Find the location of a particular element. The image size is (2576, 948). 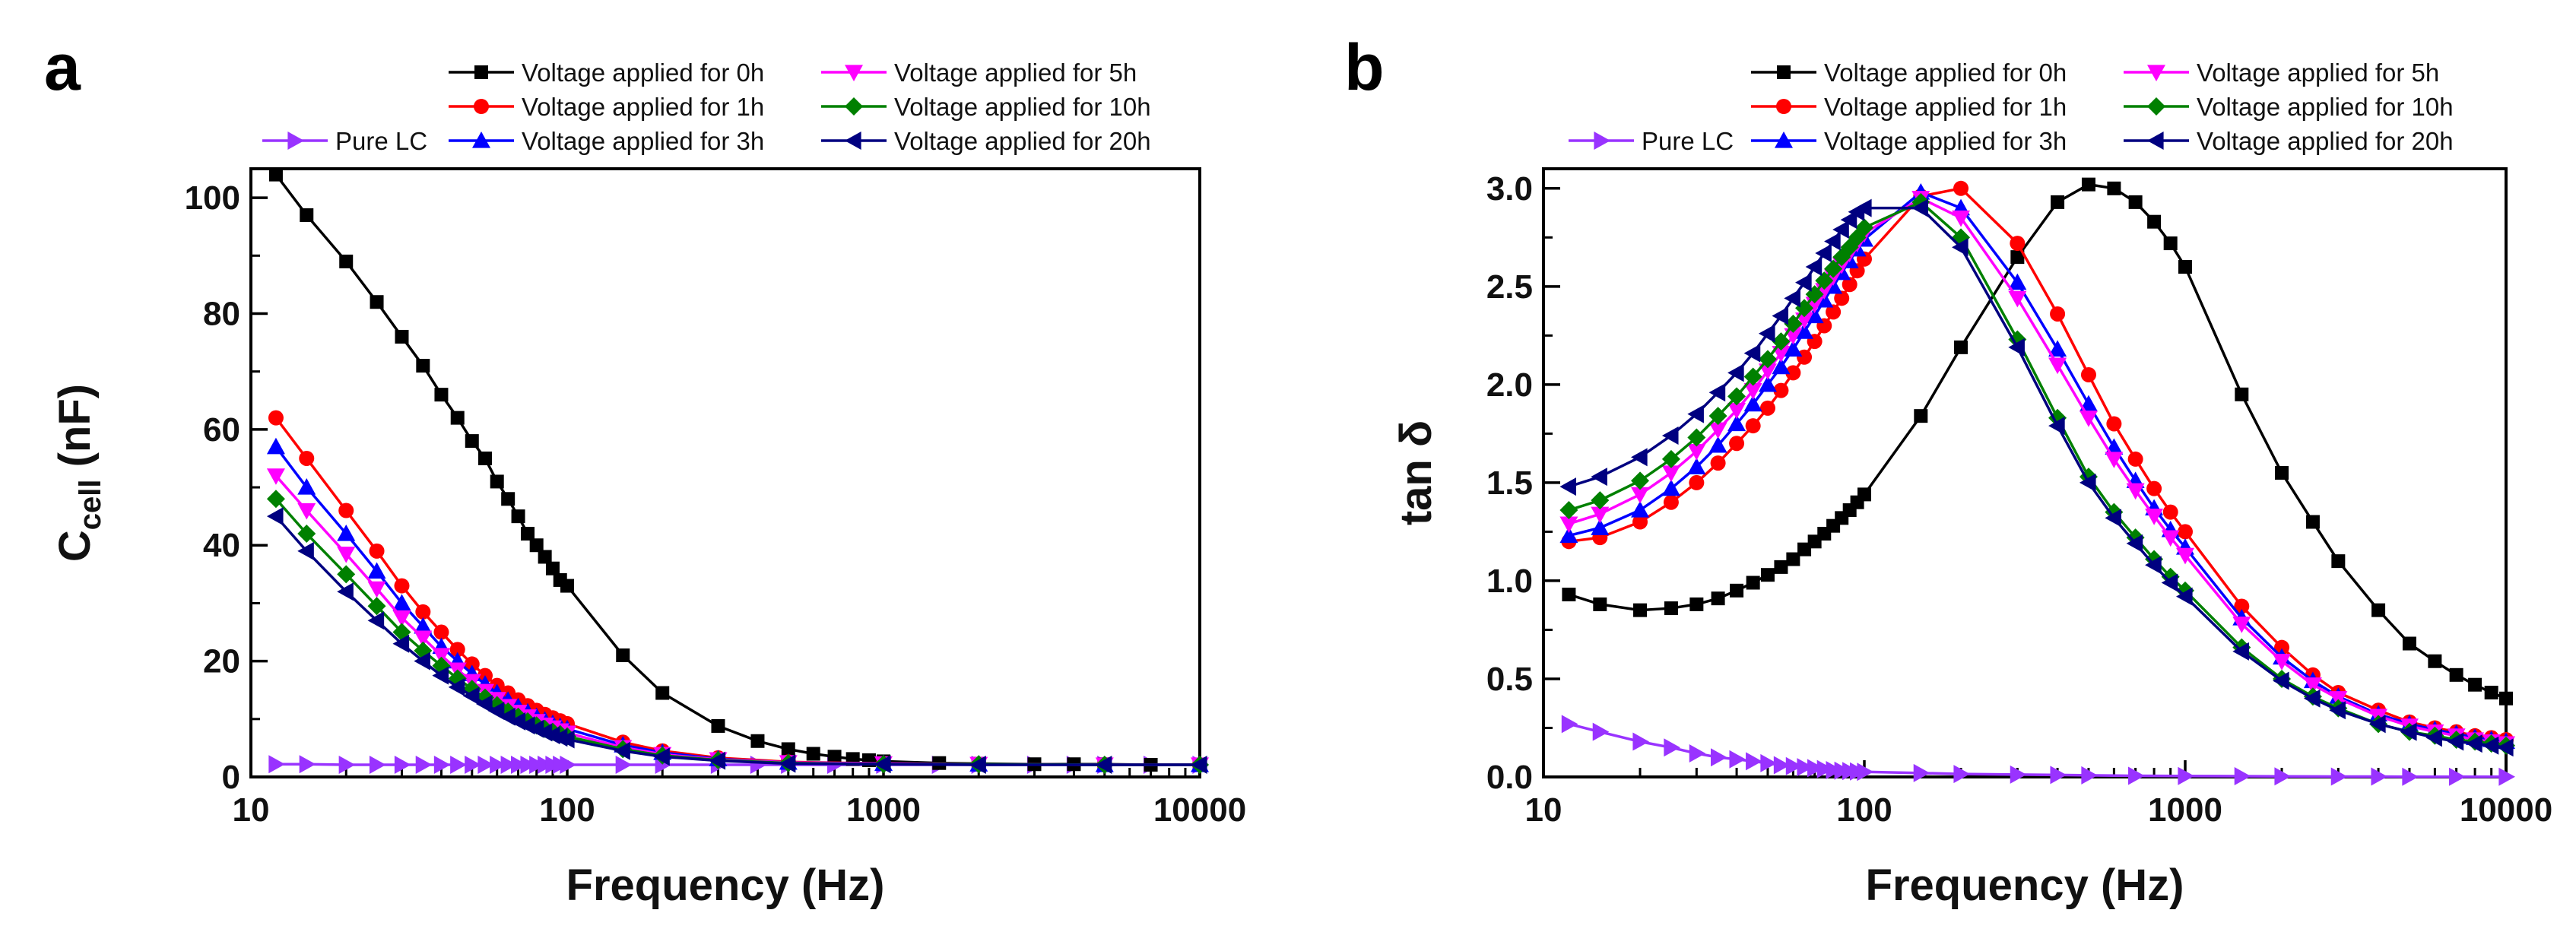

legend-item: Voltage applied for 10h is located at coordinates (986, 107).